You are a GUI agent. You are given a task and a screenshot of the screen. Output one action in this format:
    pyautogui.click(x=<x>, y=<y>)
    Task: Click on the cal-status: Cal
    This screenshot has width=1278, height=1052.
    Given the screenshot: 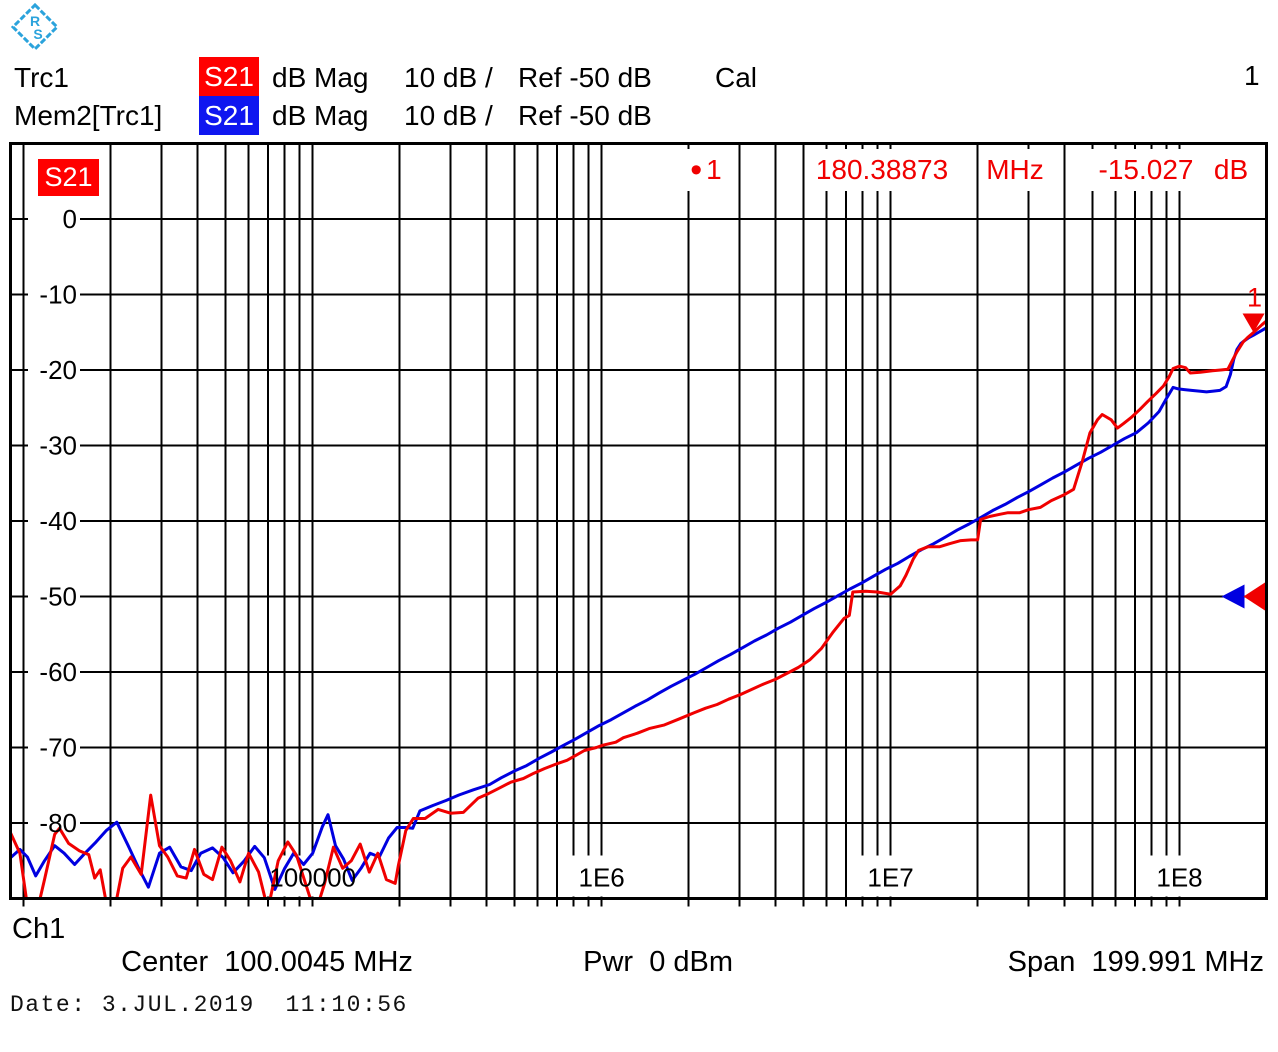 What is the action you would take?
    pyautogui.click(x=736, y=77)
    